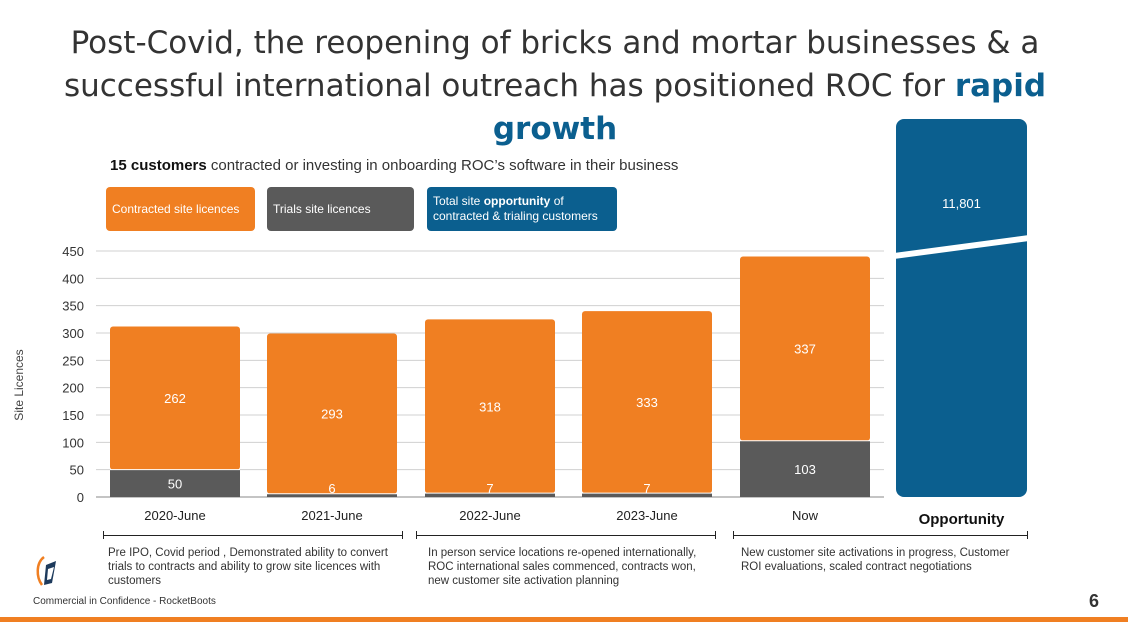 The image size is (1128, 622). I want to click on subtitle-bold: 15 customers, so click(158, 165).